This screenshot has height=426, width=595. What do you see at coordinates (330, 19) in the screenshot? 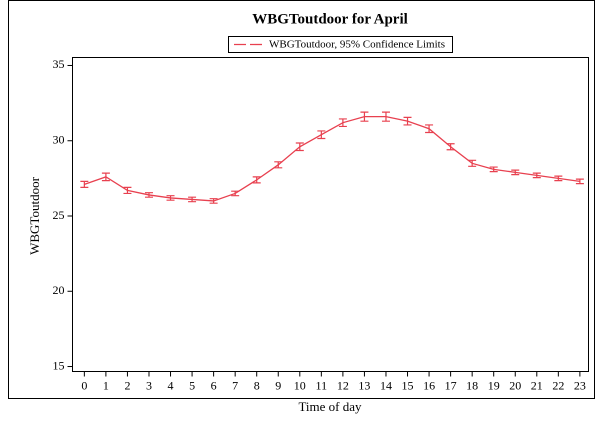
I see `chart-title: WBGToutdoor for April` at bounding box center [330, 19].